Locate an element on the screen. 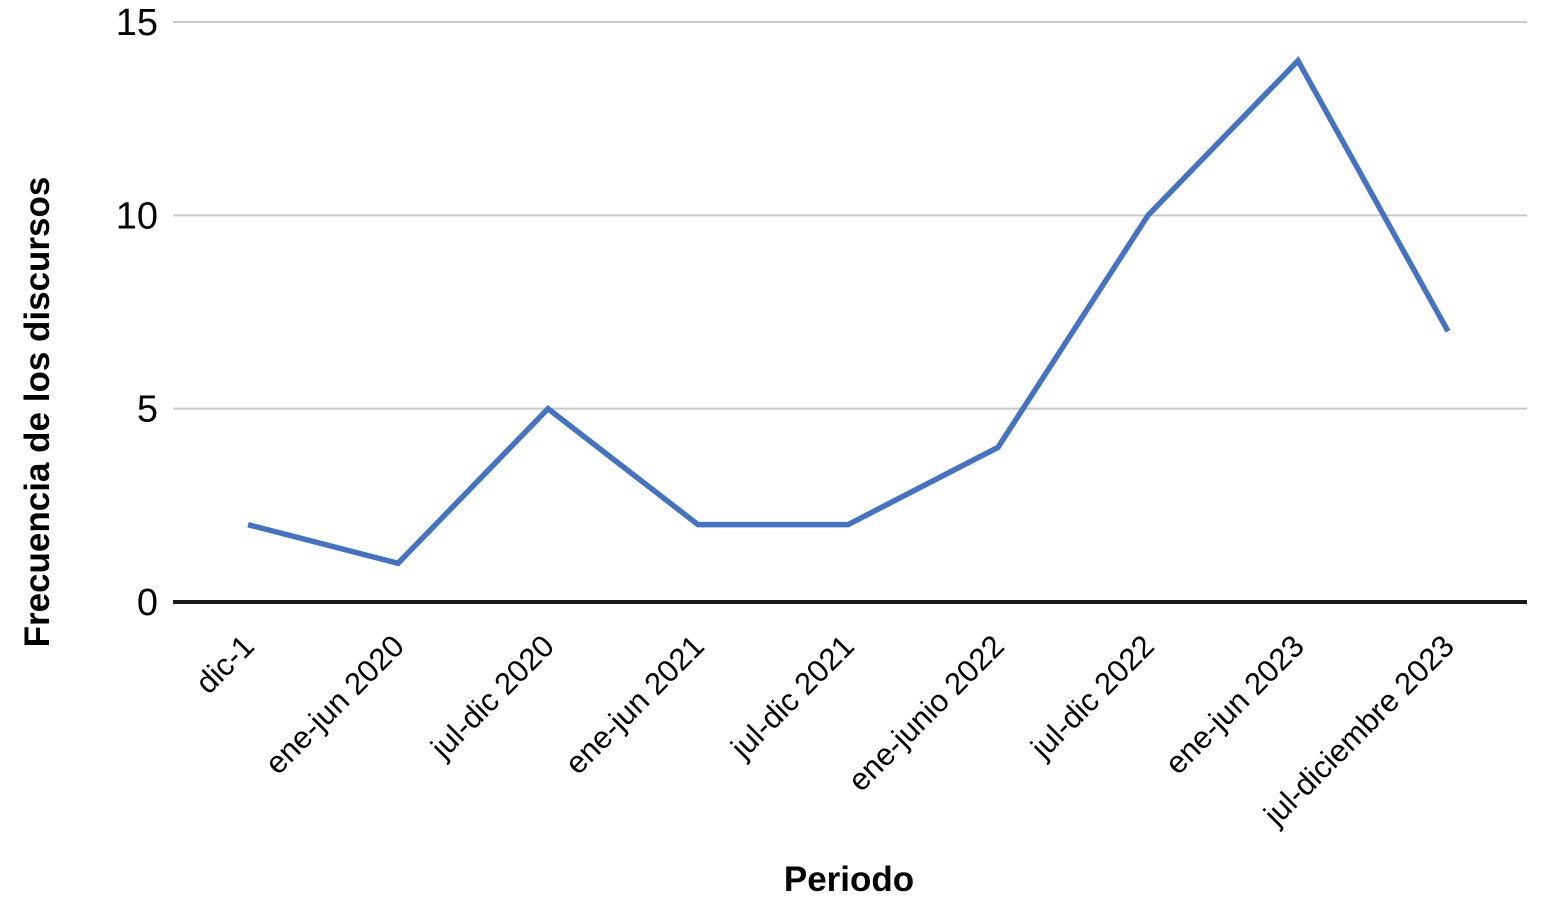 This screenshot has width=1550, height=900. y-axis-title: Frecuencia de los discursos is located at coordinates (37, 412).